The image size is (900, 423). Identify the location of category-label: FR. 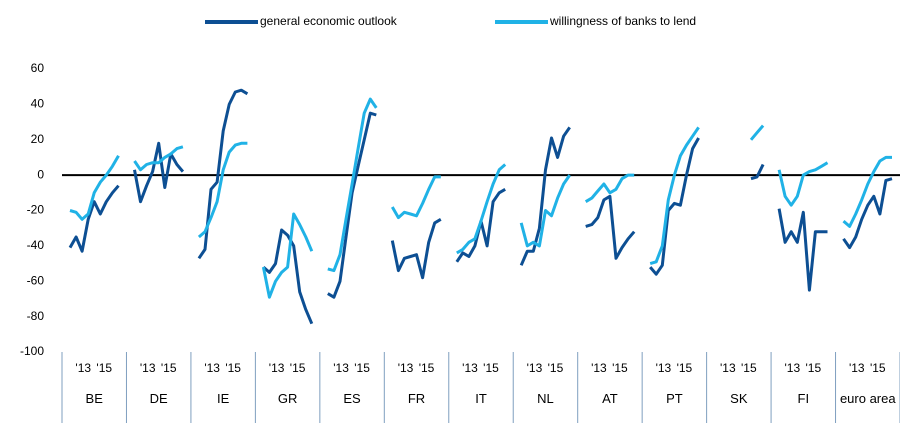
(416, 398).